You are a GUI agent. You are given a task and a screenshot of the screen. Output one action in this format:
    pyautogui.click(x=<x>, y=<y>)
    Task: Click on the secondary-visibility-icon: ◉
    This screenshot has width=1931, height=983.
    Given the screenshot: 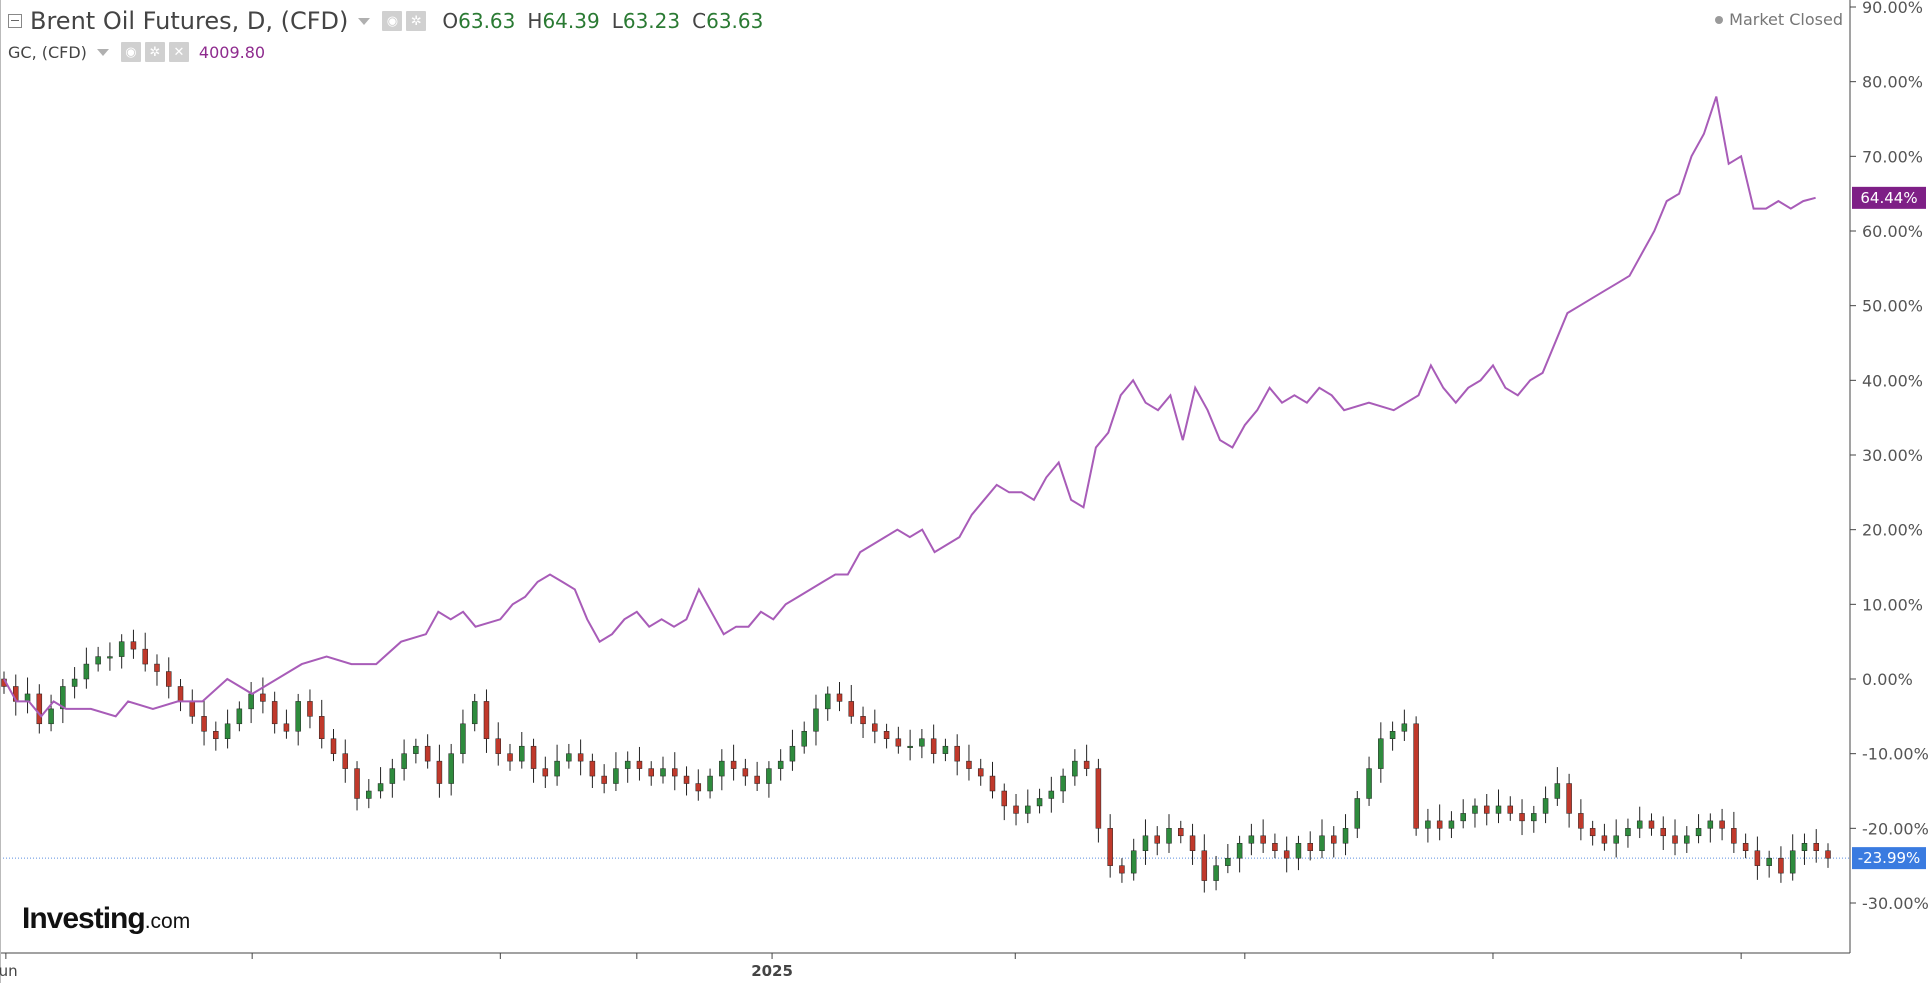 What is the action you would take?
    pyautogui.click(x=130, y=52)
    